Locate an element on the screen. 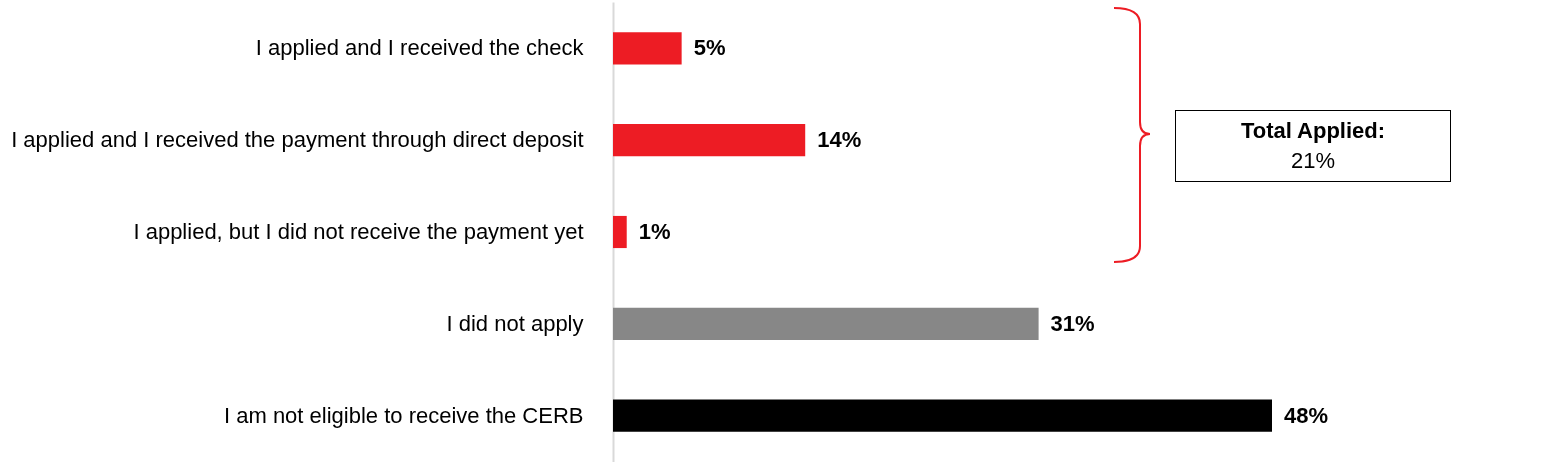  y-tick-label: I applied and I received the check is located at coordinates (420, 48).